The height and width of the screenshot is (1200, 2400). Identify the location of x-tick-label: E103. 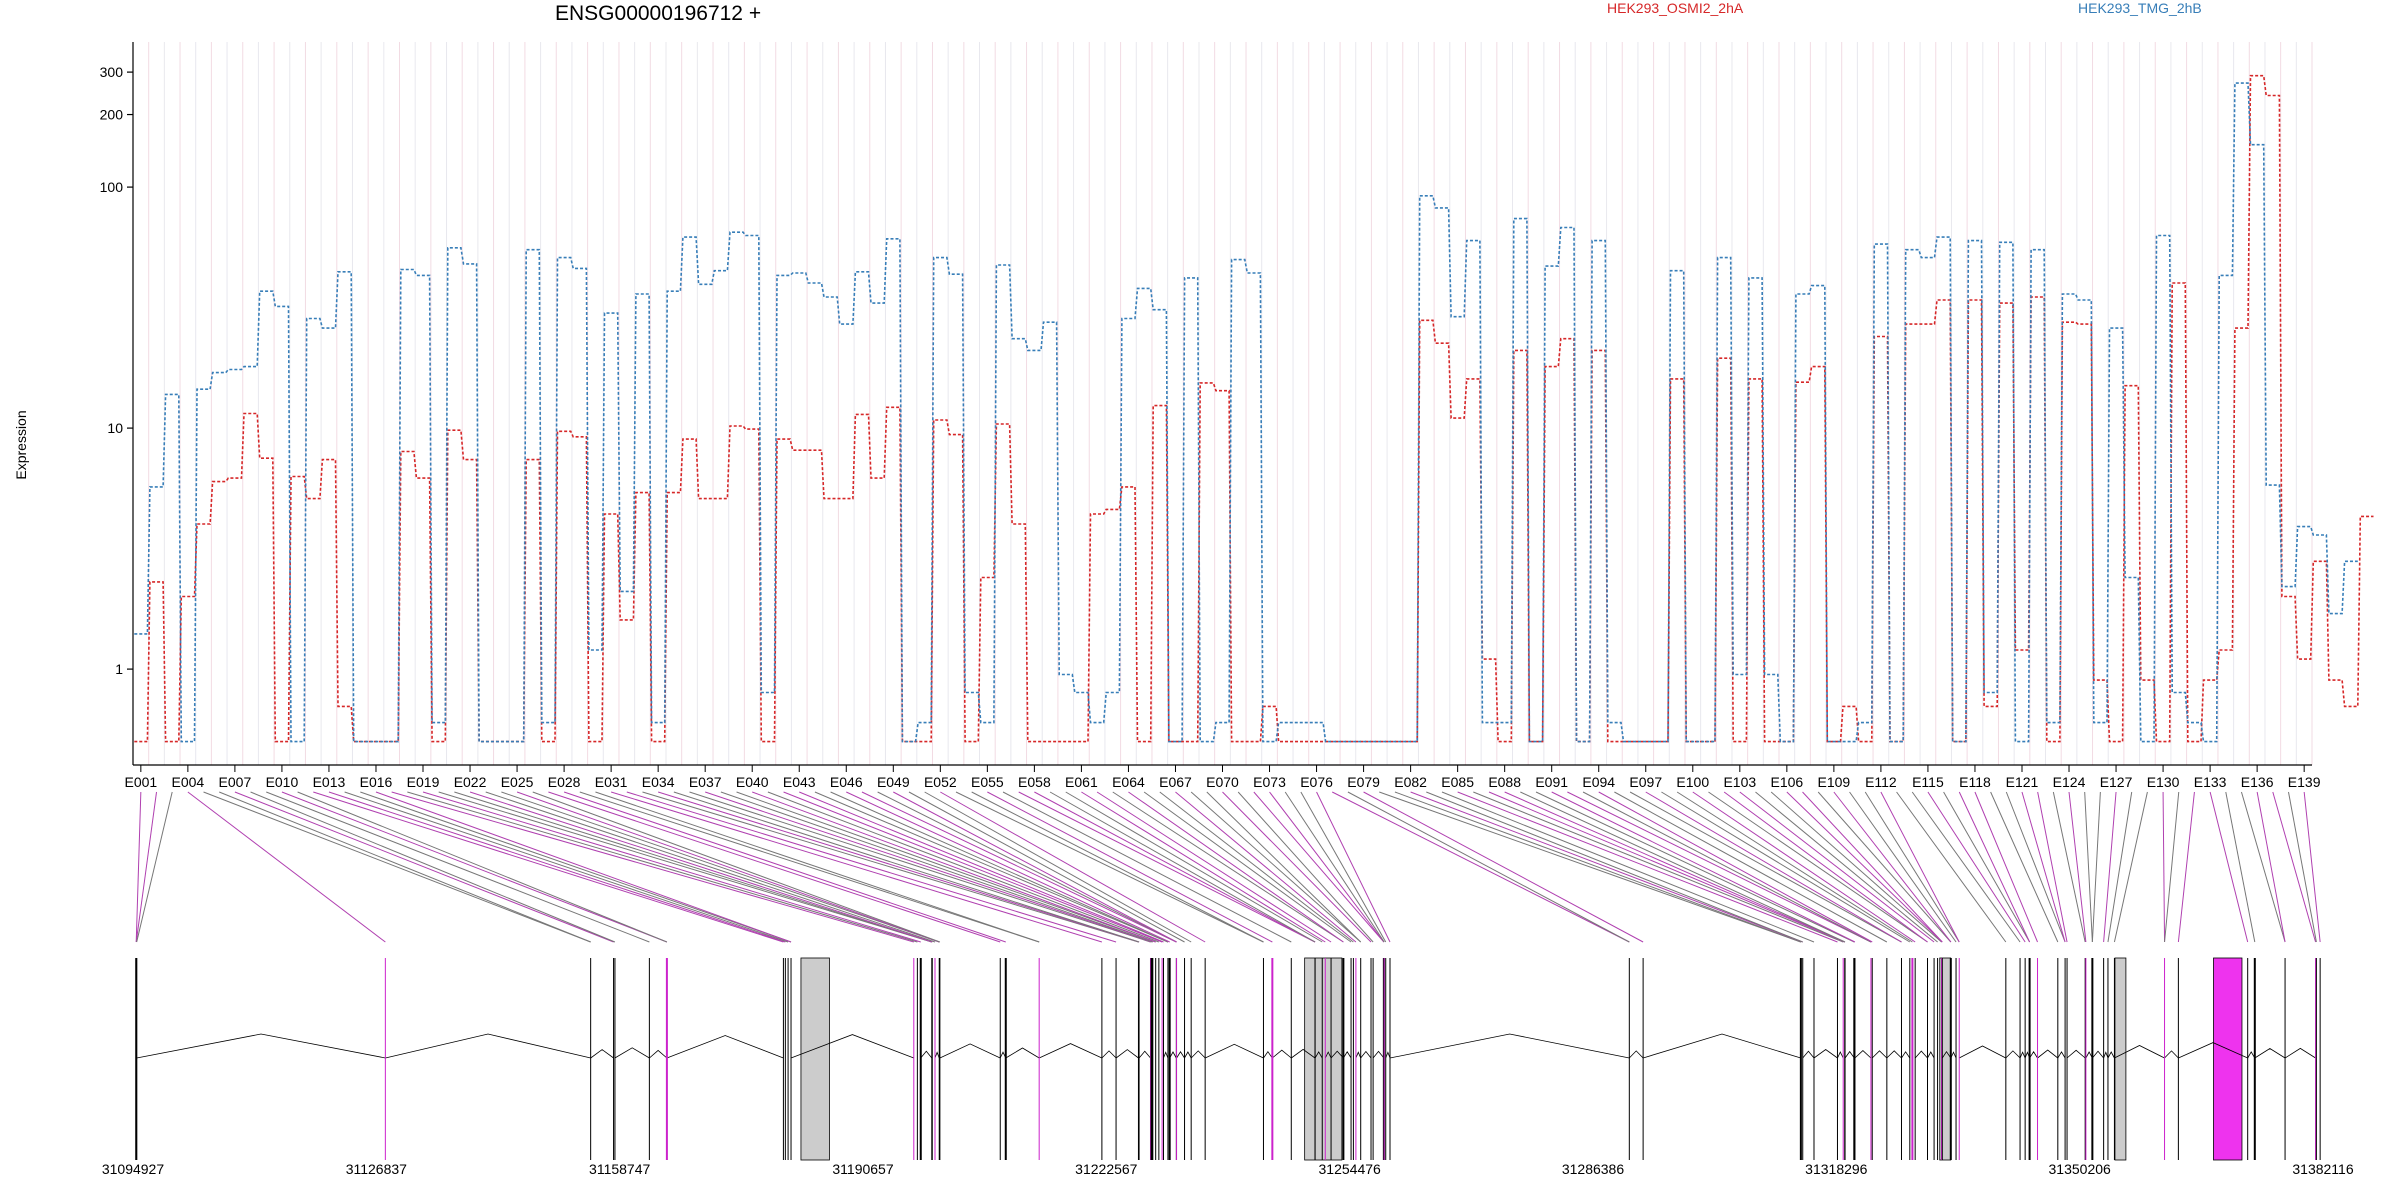
(1739, 782).